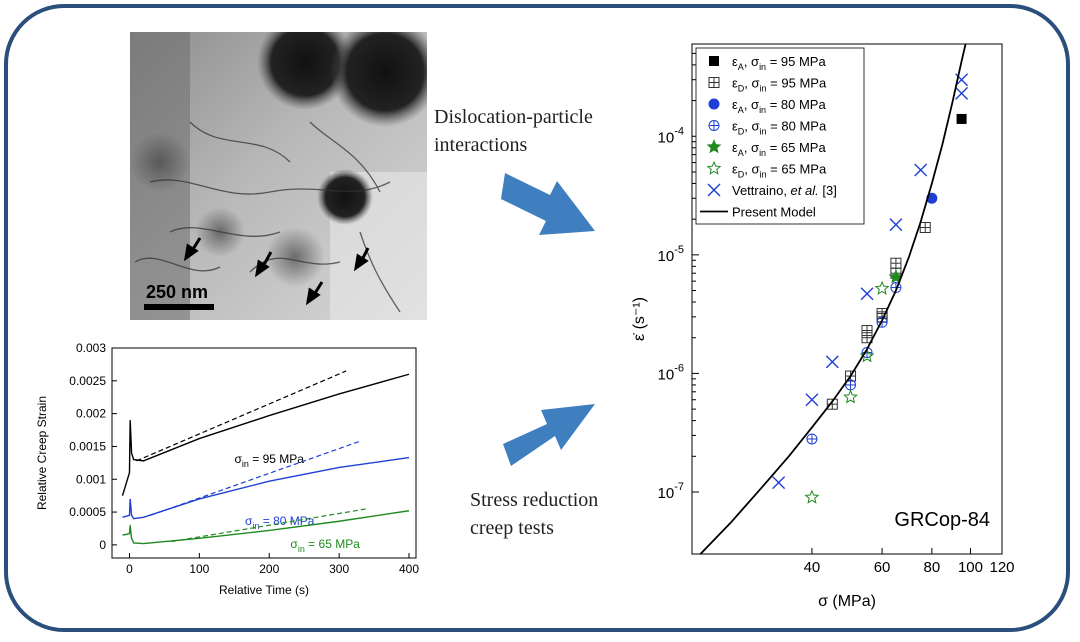 This screenshot has height=642, width=1080. Describe the element at coordinates (513, 131) in the screenshot. I see `dislocation-label: Dislocation-particle interactions` at that location.